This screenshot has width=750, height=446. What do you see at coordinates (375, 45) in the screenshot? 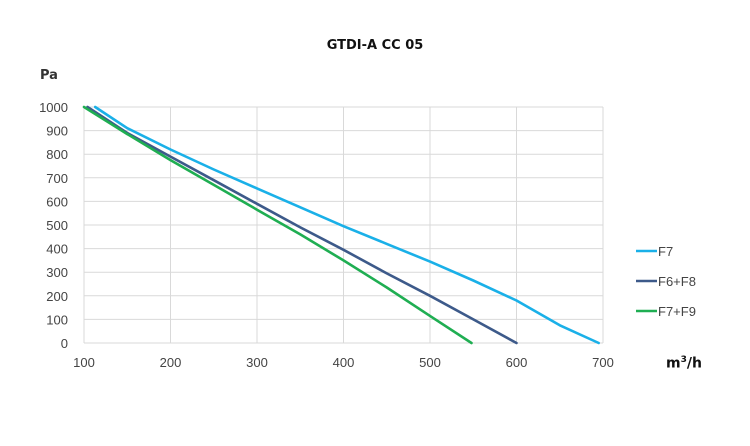
I see `chart-title: GTDI-A CC 05` at bounding box center [375, 45].